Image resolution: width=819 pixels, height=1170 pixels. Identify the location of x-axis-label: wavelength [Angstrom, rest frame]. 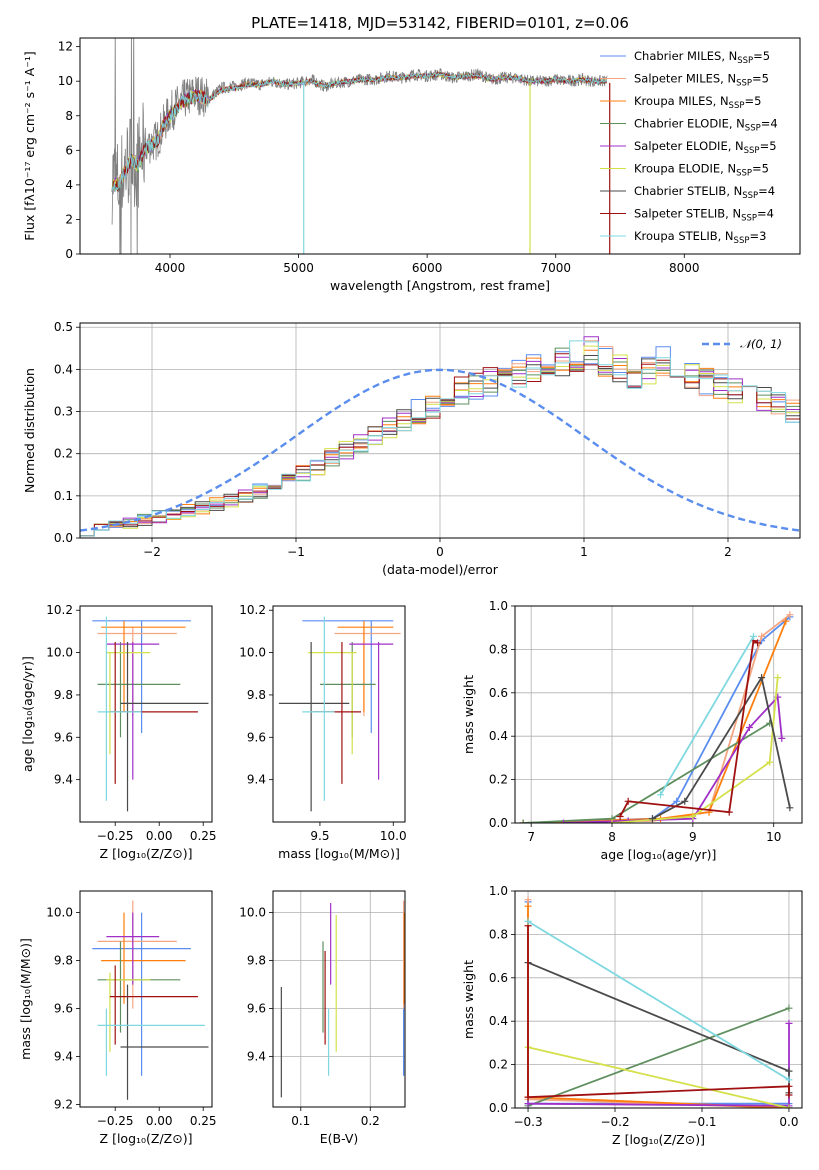
(440, 285).